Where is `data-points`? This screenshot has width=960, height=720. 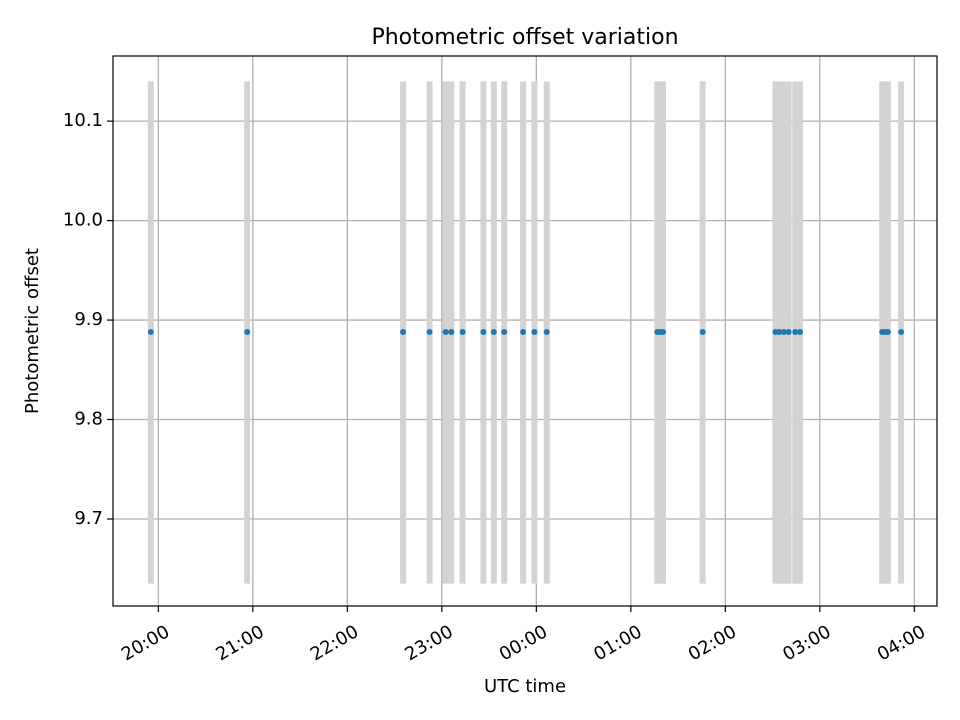
data-points is located at coordinates (526, 331).